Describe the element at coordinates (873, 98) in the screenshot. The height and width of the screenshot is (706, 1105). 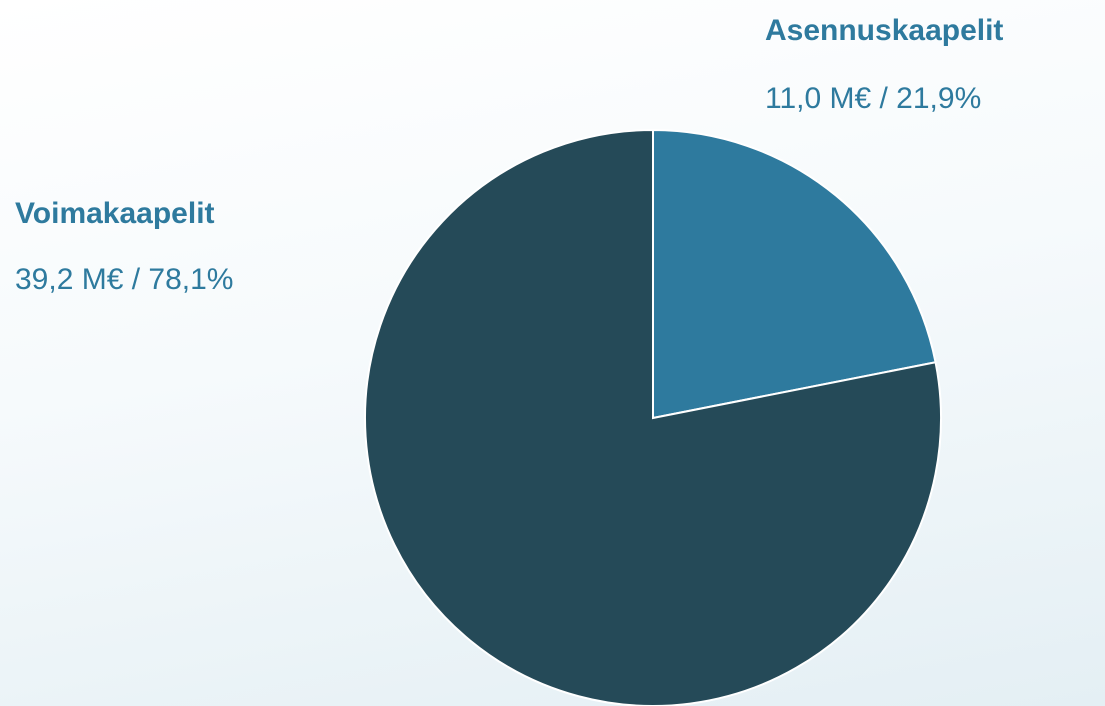
I see `slice-value-label: 11,0 M€ / 21,9%` at that location.